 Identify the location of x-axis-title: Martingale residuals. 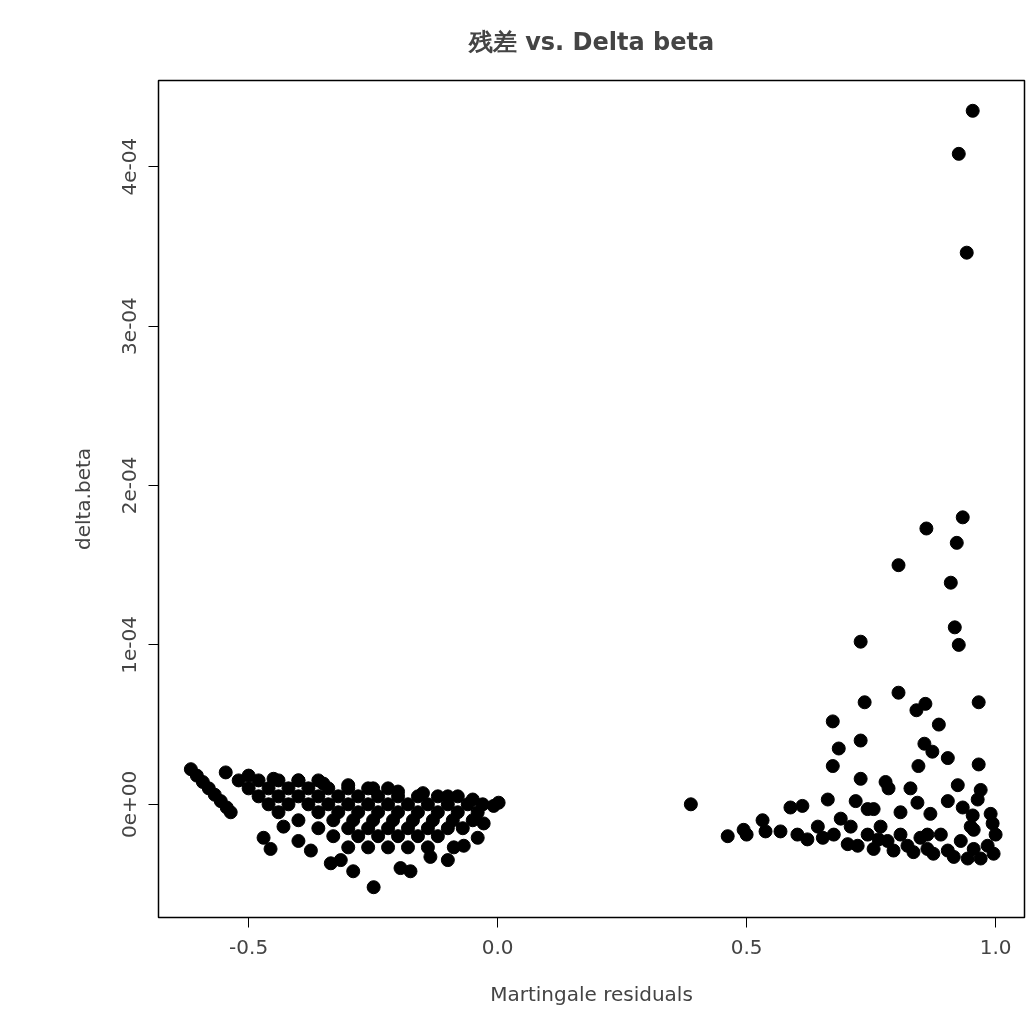
(591, 993).